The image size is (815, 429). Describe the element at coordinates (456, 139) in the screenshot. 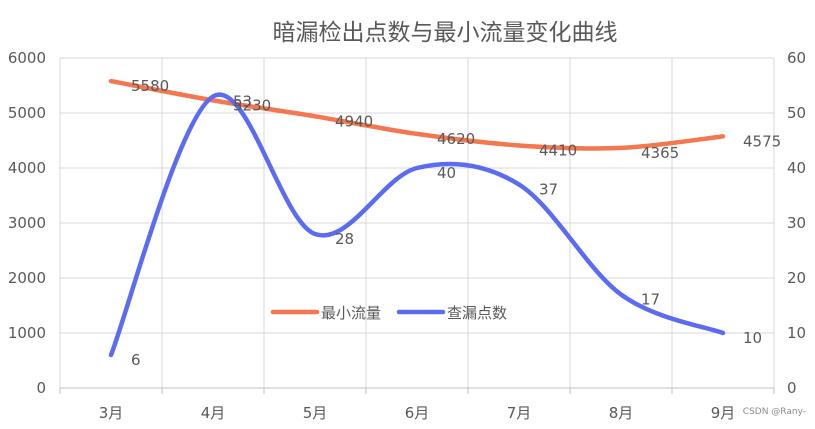

I see `data-label: 4620` at that location.